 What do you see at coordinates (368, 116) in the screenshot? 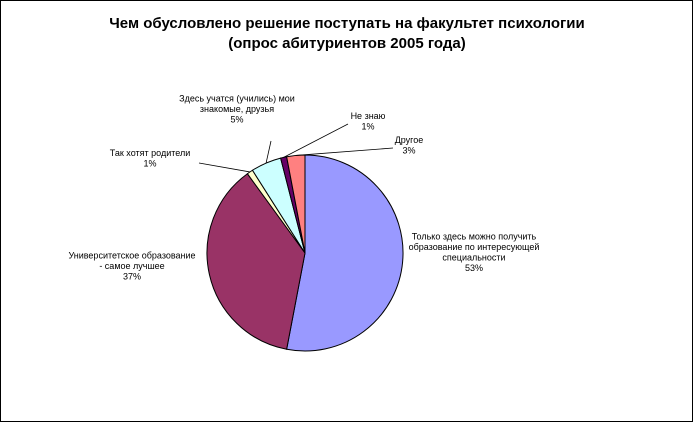
I see `slice-category-label: Не знаю` at bounding box center [368, 116].